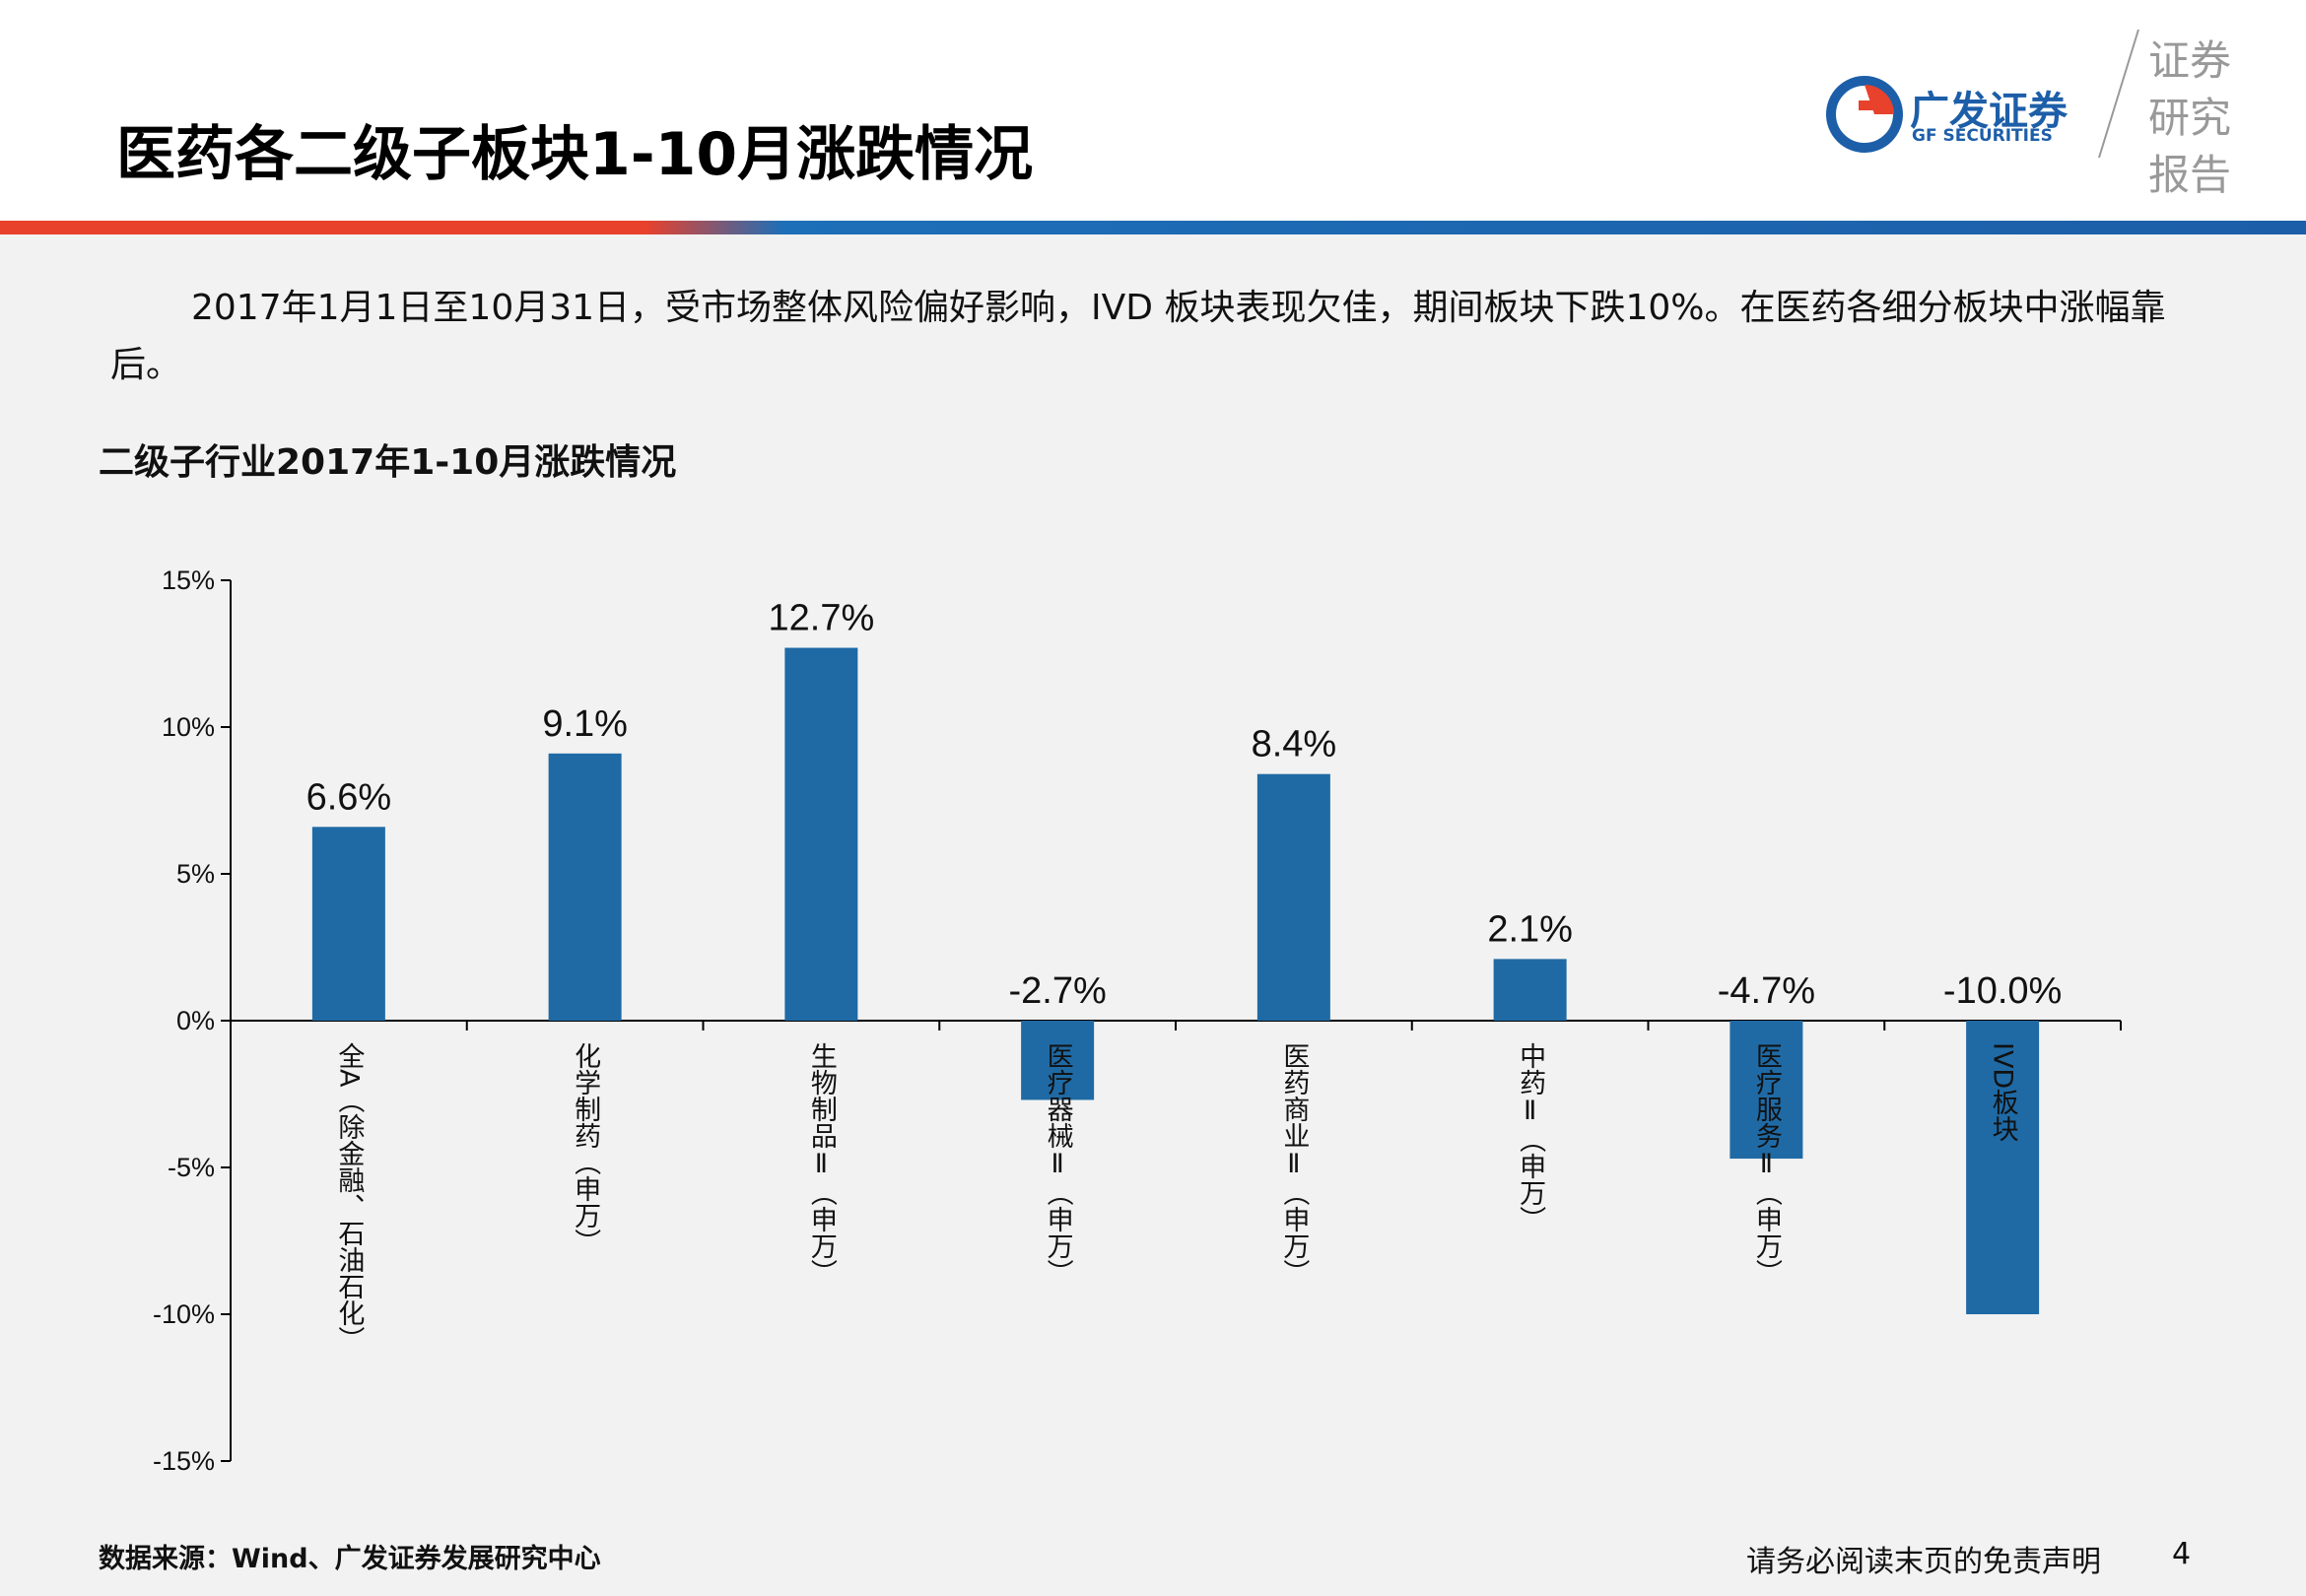 This screenshot has width=2306, height=1596. Describe the element at coordinates (575, 154) in the screenshot. I see `page-title: 医药各二级子板块1-10月涨跌情况` at that location.